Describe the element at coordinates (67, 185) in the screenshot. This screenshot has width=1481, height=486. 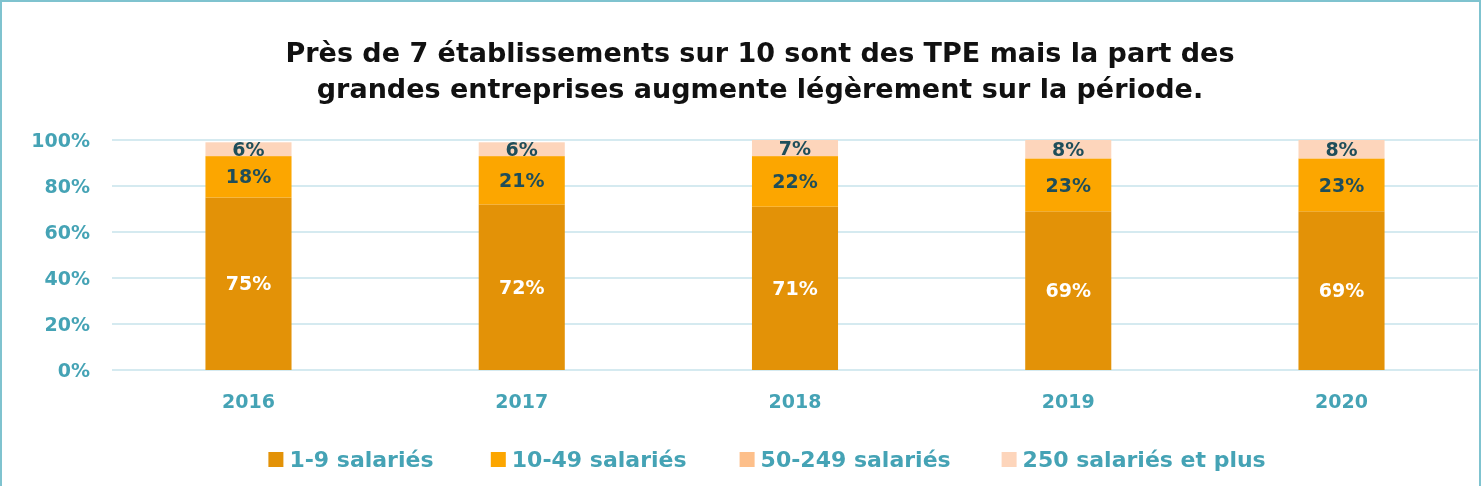
I see `y-tick-label: 80%` at that location.